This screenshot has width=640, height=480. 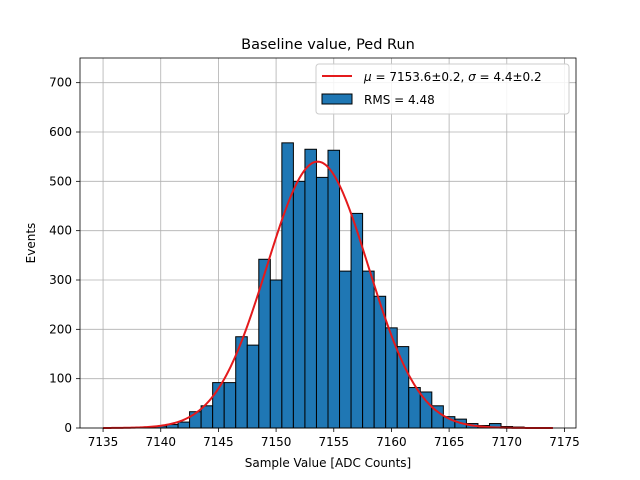 I want to click on legend-mu-symbol: μ, so click(x=367, y=77).